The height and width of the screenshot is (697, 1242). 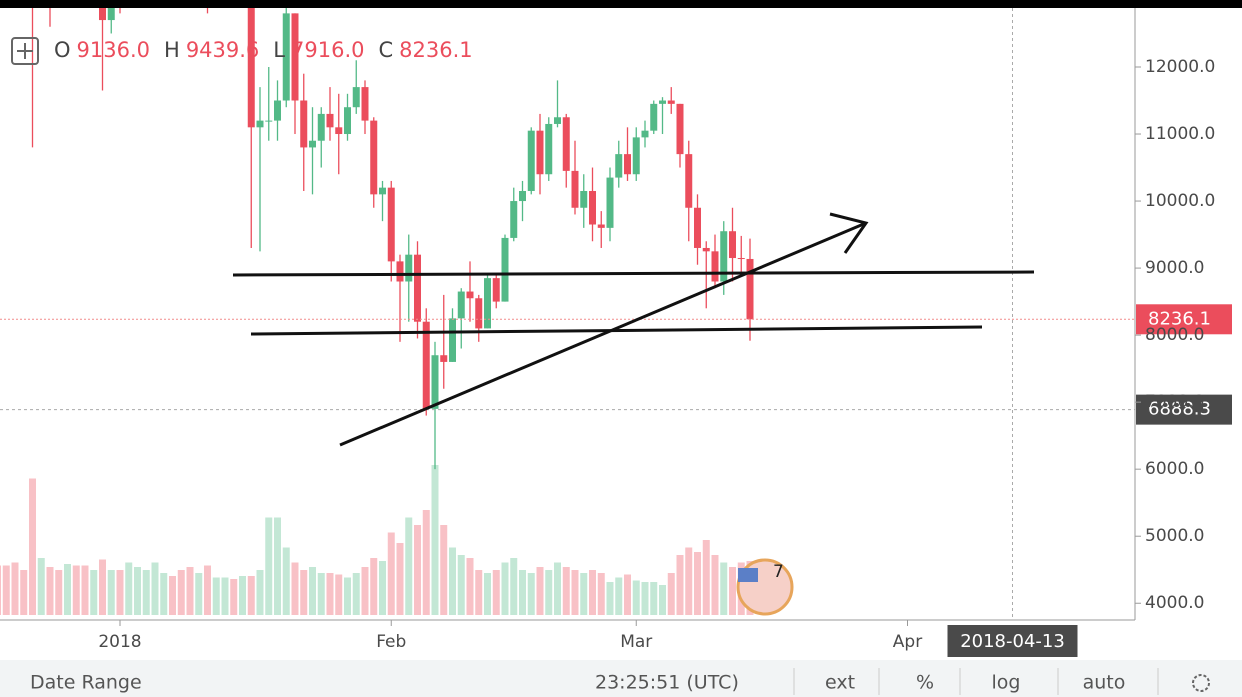 I want to click on toolbar: Date Range 23:25:51 (UTC) ext% log auto, so click(x=620, y=681).